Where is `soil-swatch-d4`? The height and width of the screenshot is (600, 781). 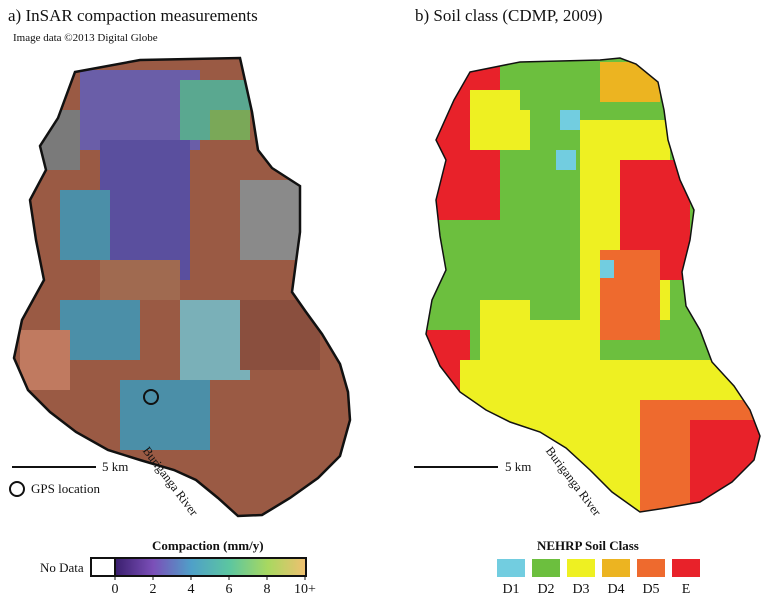
soil-swatch-d4 is located at coordinates (616, 568).